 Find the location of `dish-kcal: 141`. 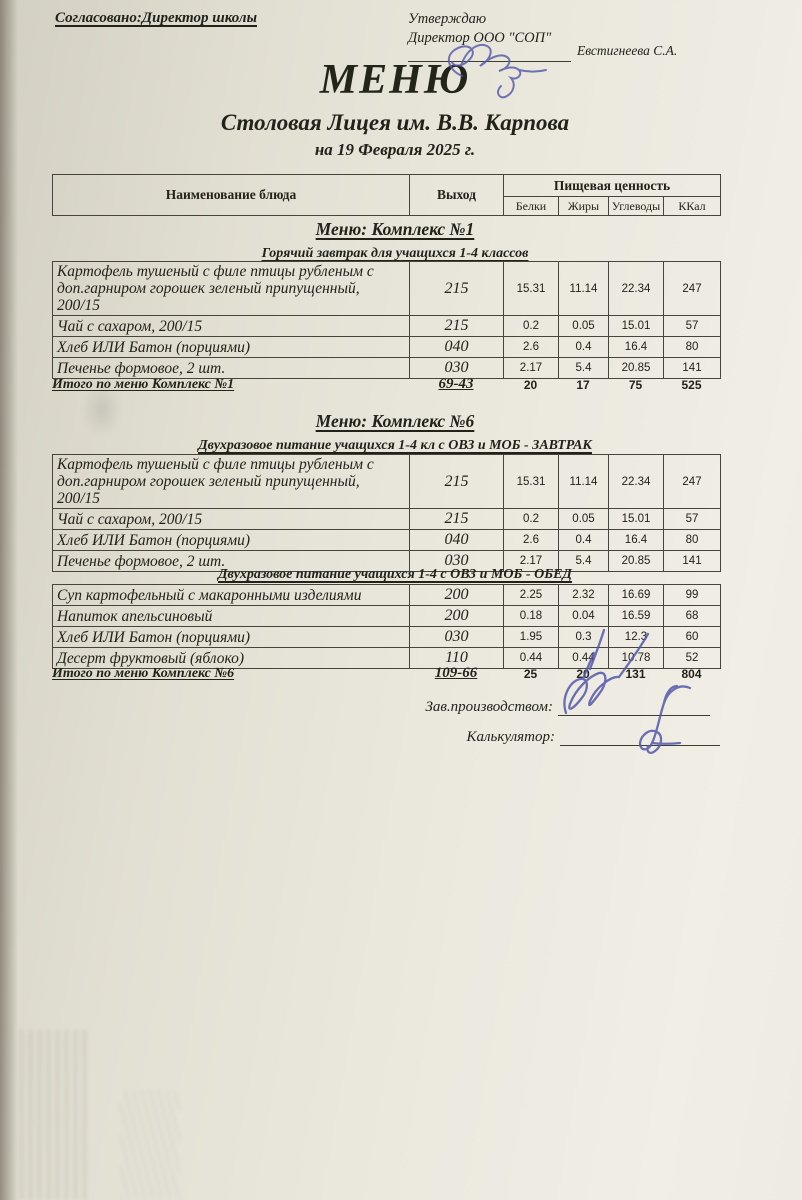

dish-kcal: 141 is located at coordinates (692, 368).